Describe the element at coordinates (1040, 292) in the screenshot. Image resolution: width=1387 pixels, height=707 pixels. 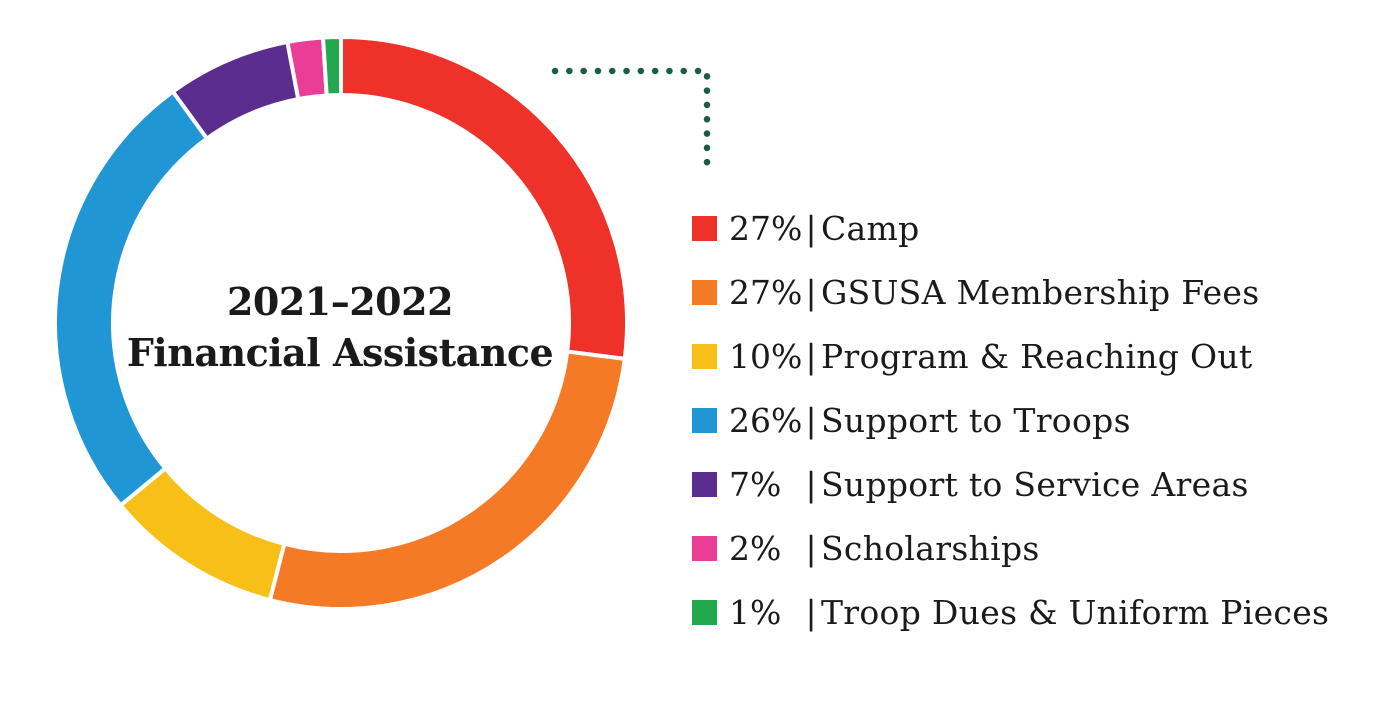
I see `legend-label: GSUSA Membership Fees` at that location.